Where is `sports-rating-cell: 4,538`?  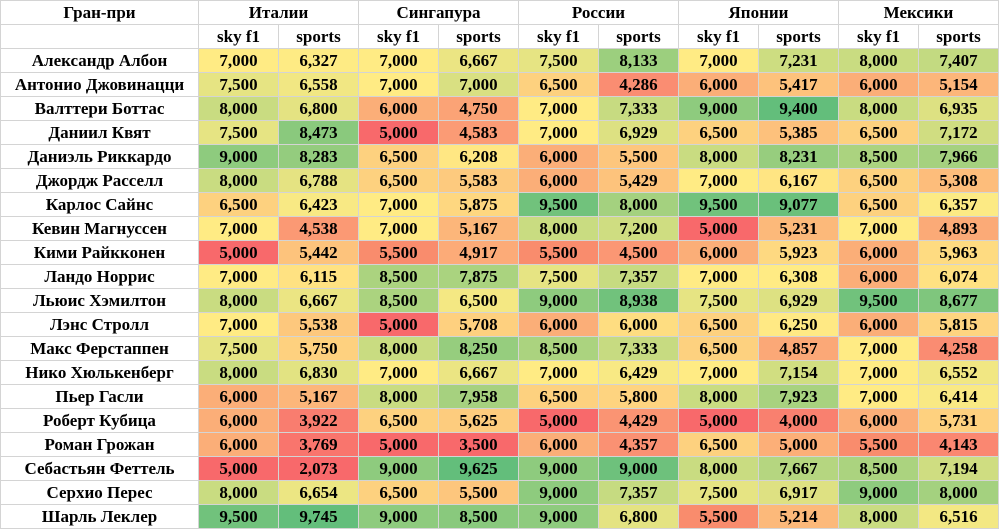
sports-rating-cell: 4,538 is located at coordinates (318, 228).